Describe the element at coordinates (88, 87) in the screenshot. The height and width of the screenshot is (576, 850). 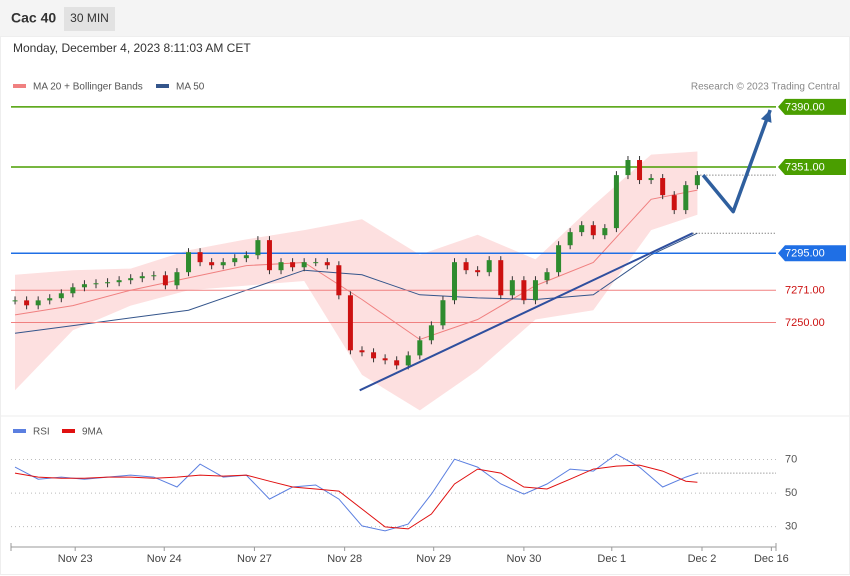
I see `legend-label: MA 20 + Bollinger Bands` at that location.